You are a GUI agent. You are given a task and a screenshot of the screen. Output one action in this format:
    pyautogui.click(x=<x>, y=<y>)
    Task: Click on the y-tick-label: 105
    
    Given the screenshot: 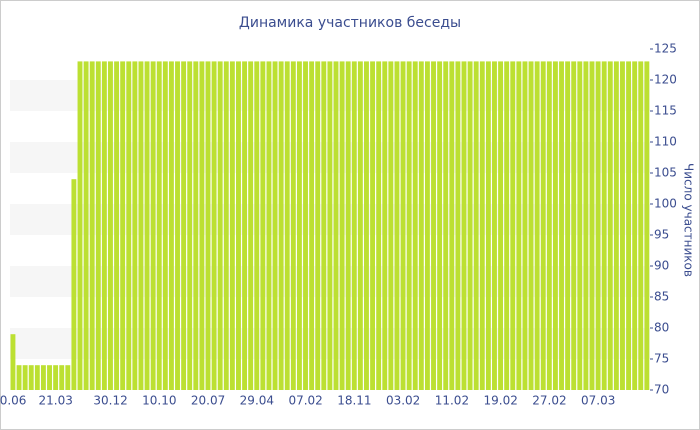 What is the action you would take?
    pyautogui.click(x=665, y=173)
    